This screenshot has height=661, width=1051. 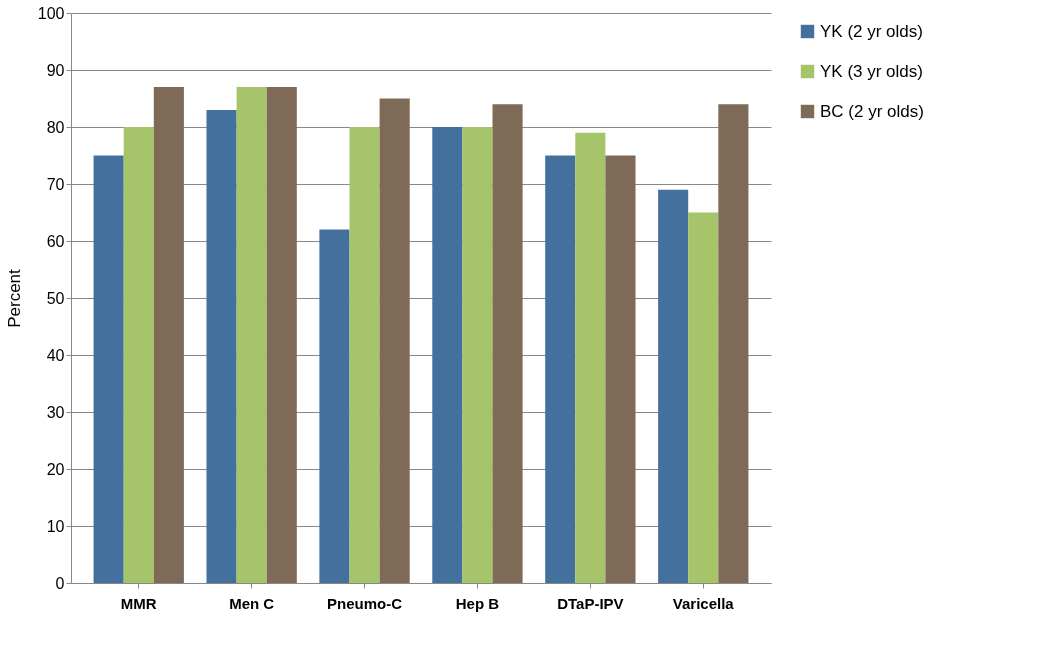 I want to click on y-tick-label: 10, so click(x=55, y=526).